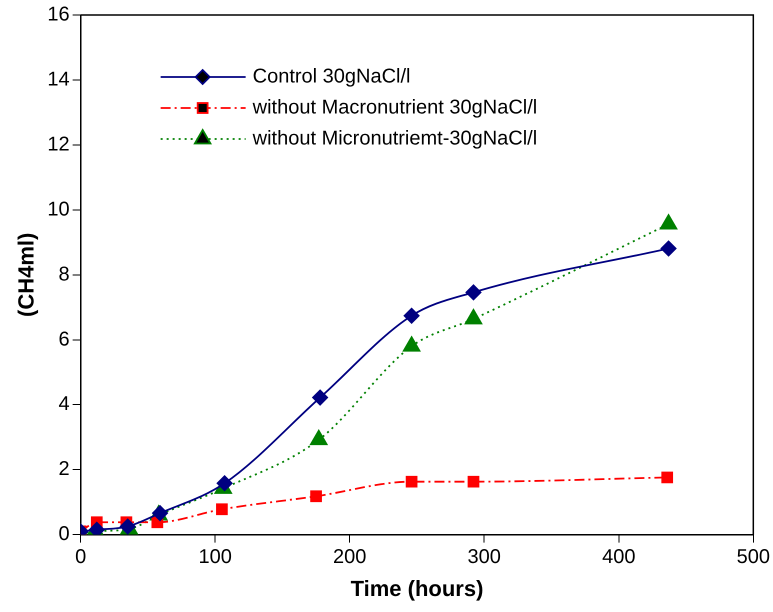 The image size is (773, 612). Describe the element at coordinates (64, 404) in the screenshot. I see `y-tick-label: 4` at that location.